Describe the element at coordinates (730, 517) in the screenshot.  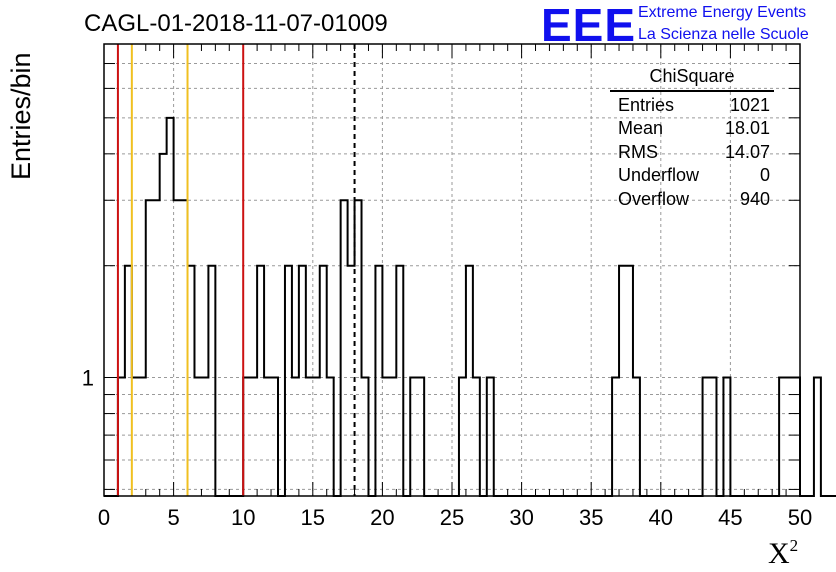
I see `x-tick-label: 45` at that location.